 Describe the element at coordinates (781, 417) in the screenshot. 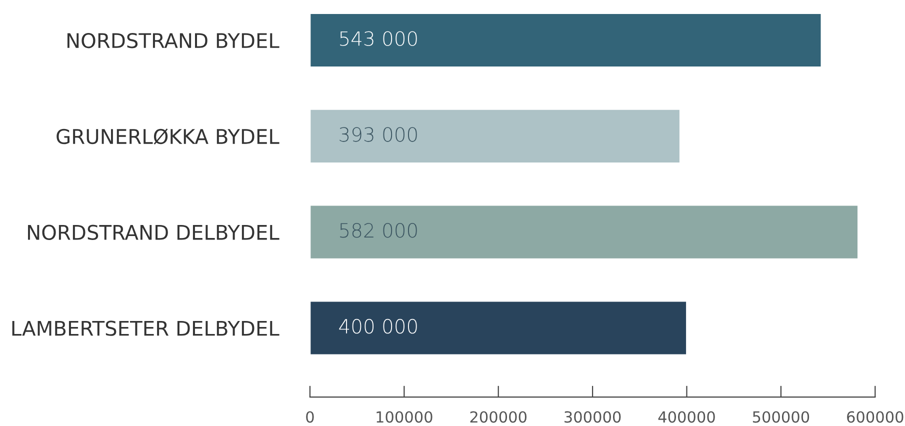

I see `x-tick-label: 500000` at that location.